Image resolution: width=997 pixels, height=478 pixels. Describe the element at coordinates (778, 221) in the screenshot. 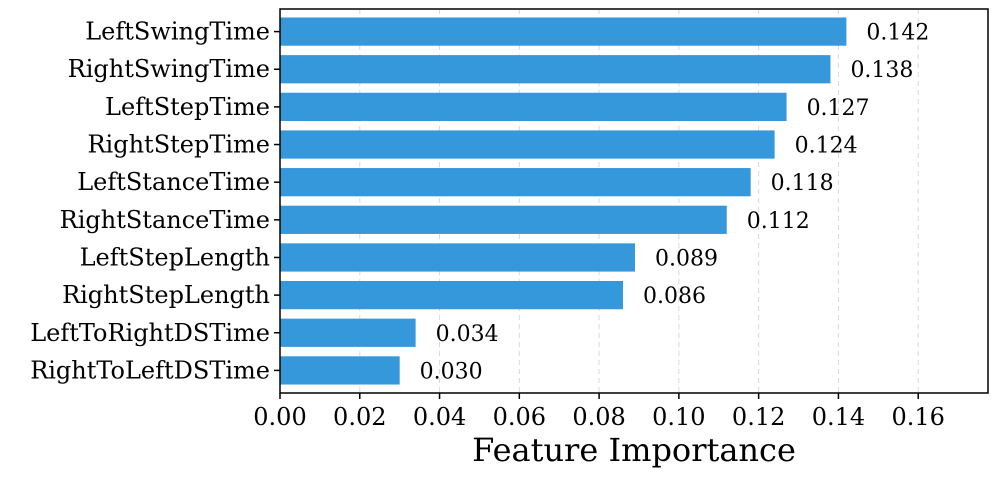

I see `value-label: 0.112` at that location.